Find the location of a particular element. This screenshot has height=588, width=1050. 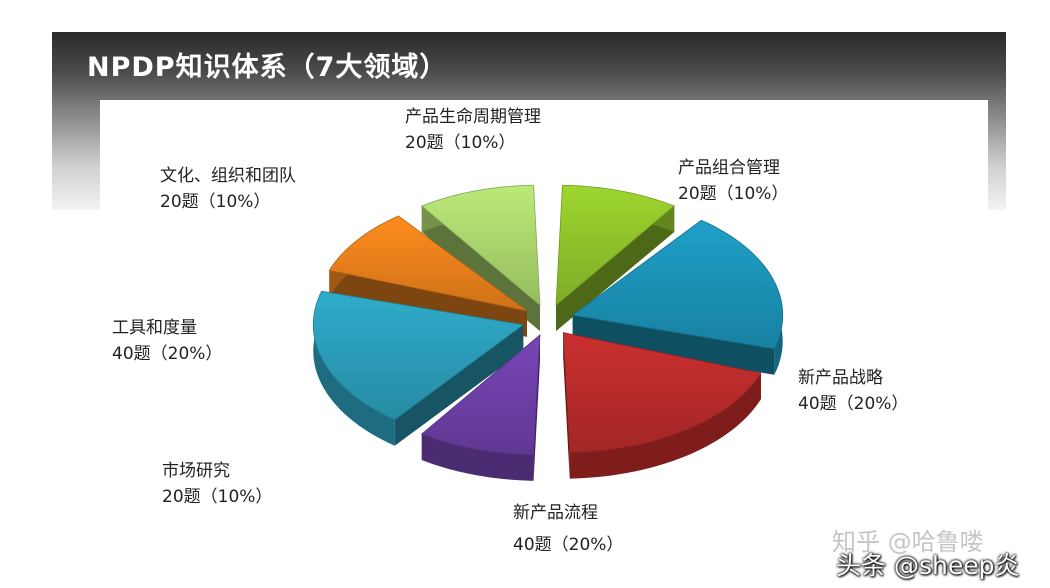

label-market-research: 市场研究 20题（10%） is located at coordinates (217, 484).